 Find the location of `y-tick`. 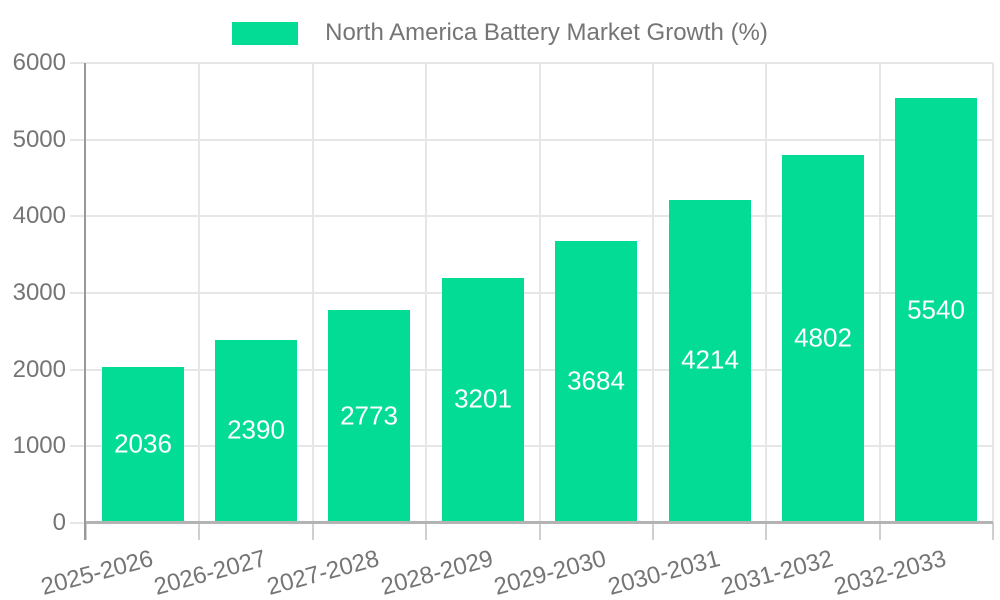

y-tick is located at coordinates (78, 523).